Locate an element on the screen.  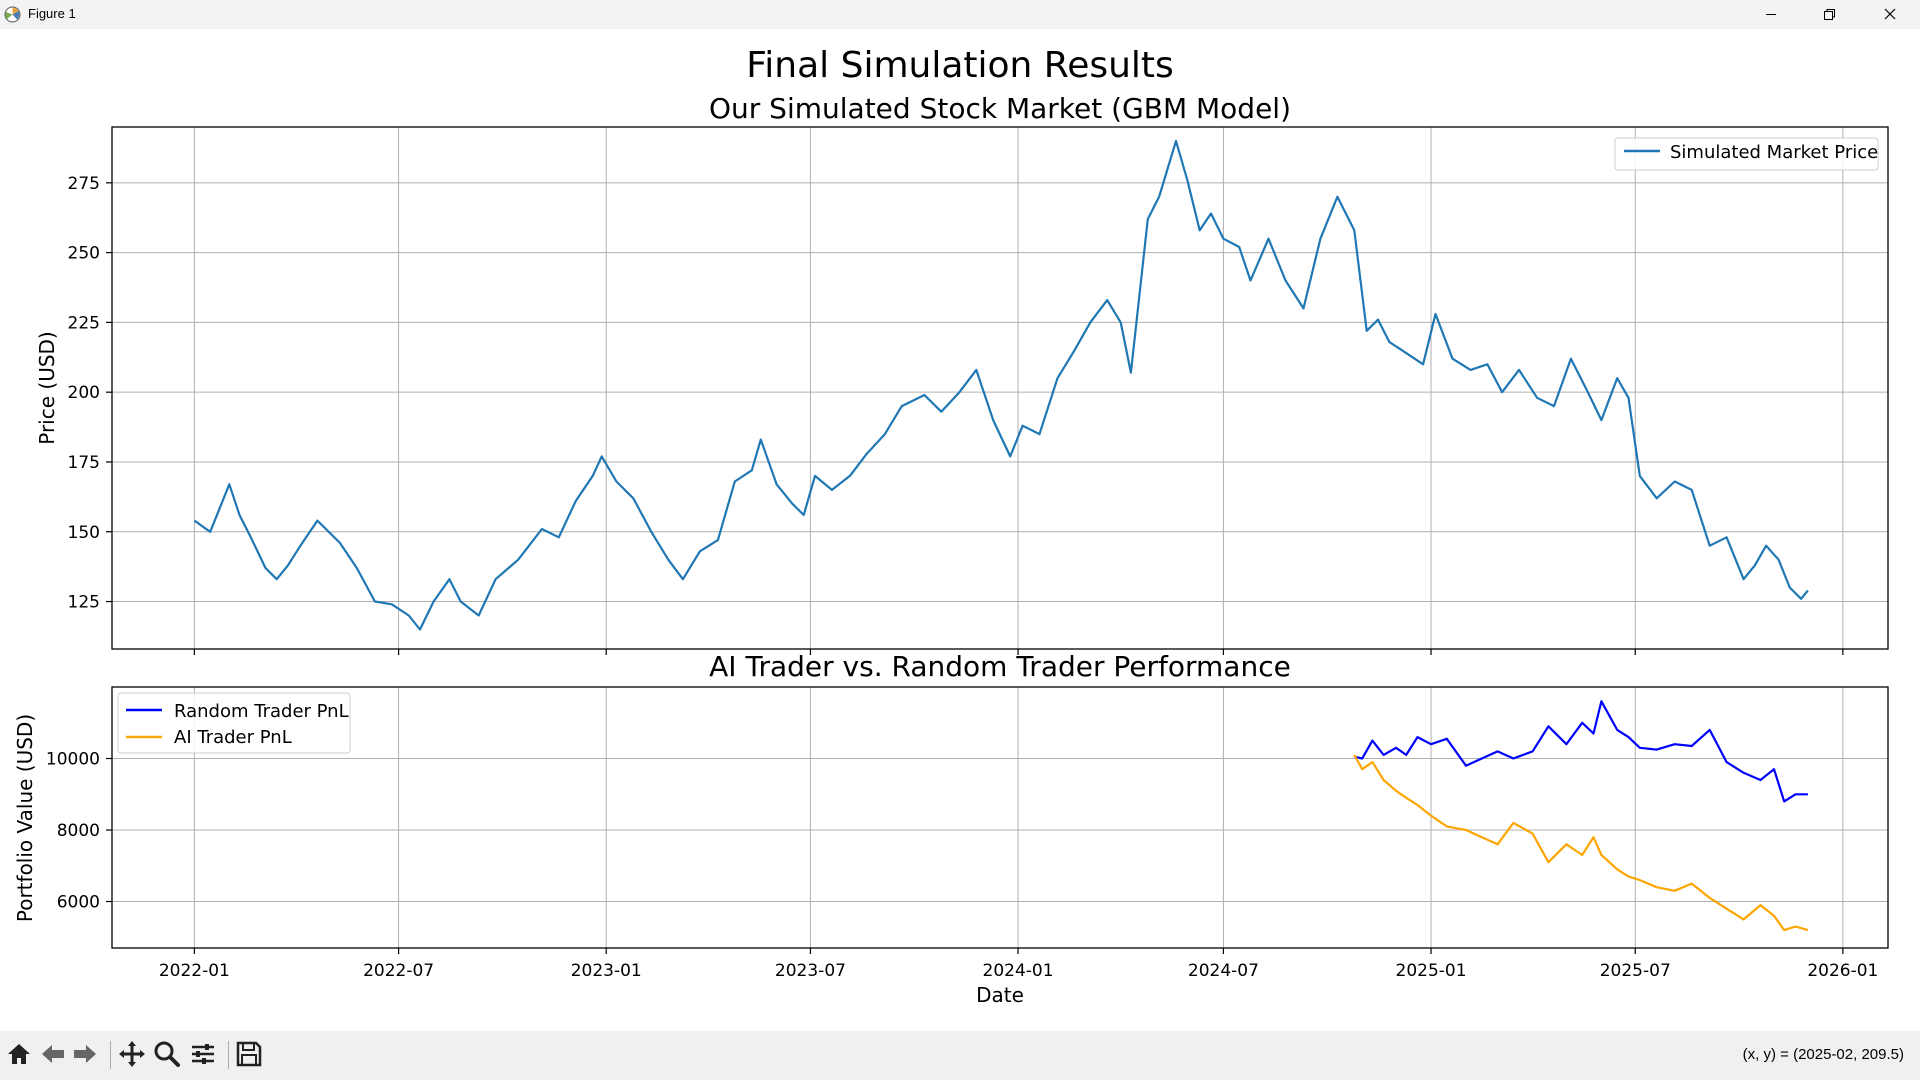
forward-icon is located at coordinates (85, 1054).